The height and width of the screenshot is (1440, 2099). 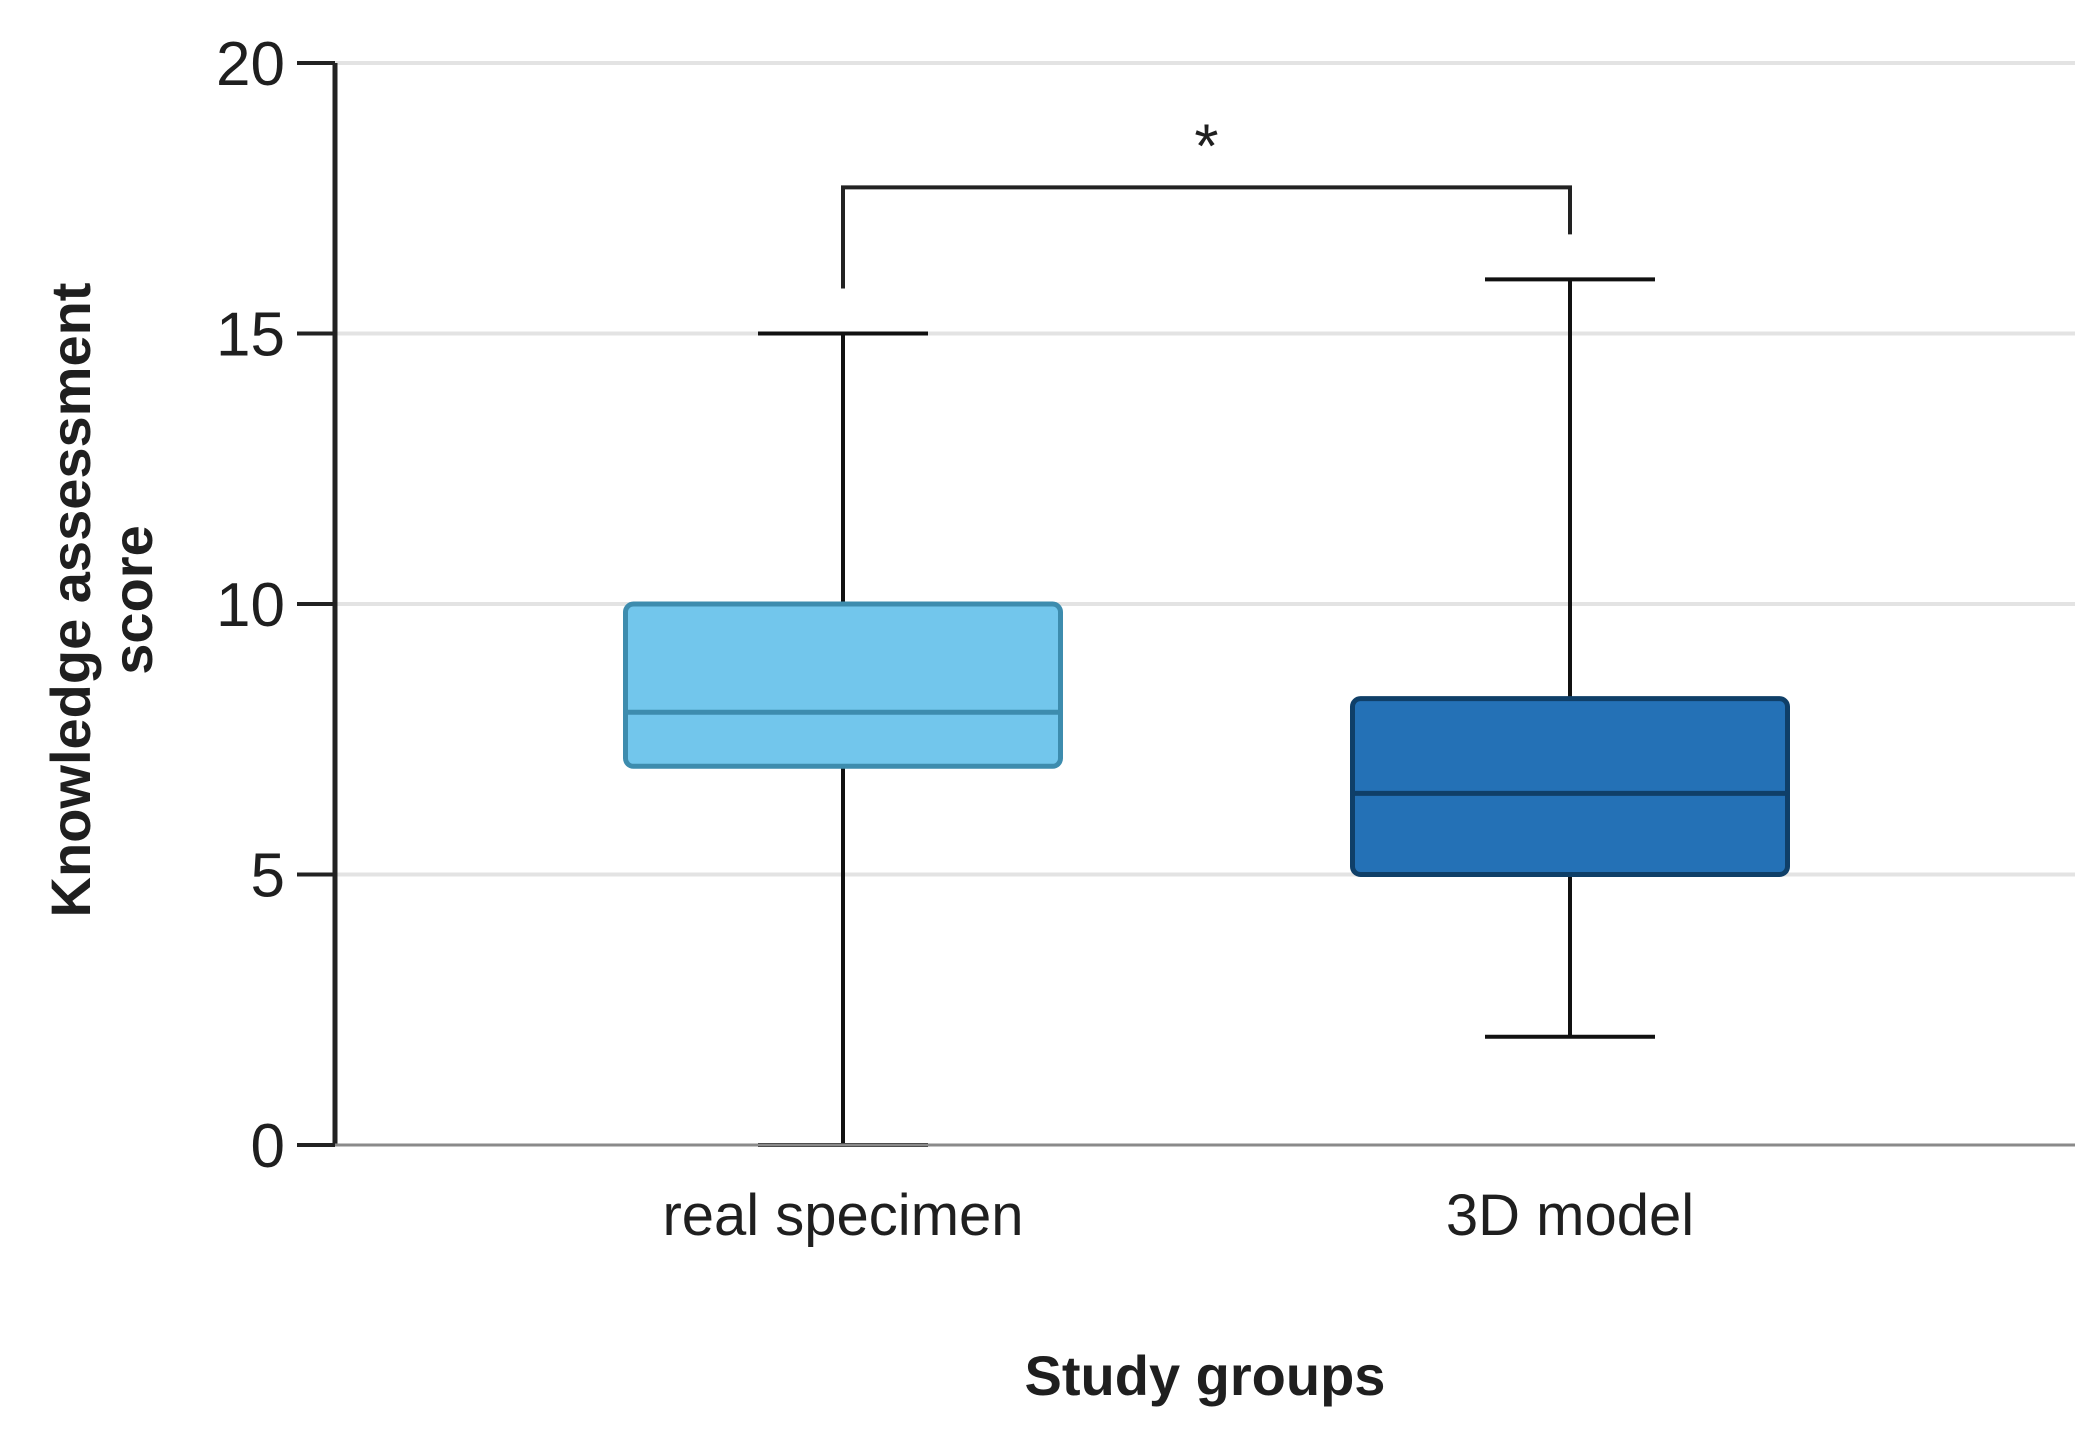 What do you see at coordinates (1178, 1215) in the screenshot?
I see `x-axis-categories: real specimen 3D model` at bounding box center [1178, 1215].